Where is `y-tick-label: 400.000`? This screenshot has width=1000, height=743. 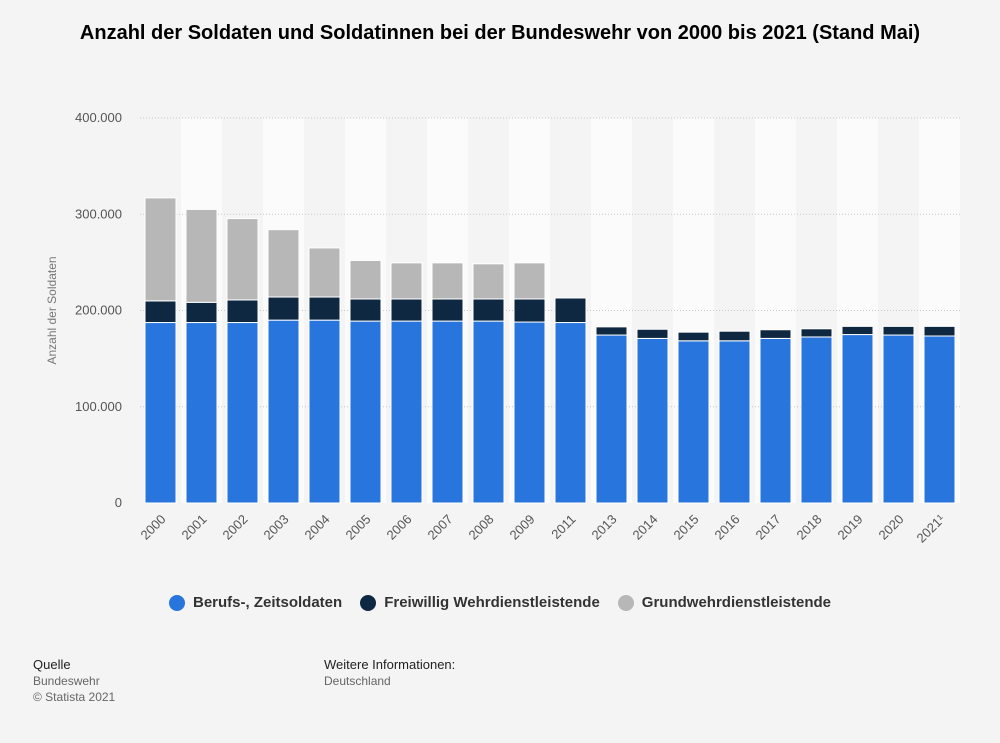 y-tick-label: 400.000 is located at coordinates (98, 117).